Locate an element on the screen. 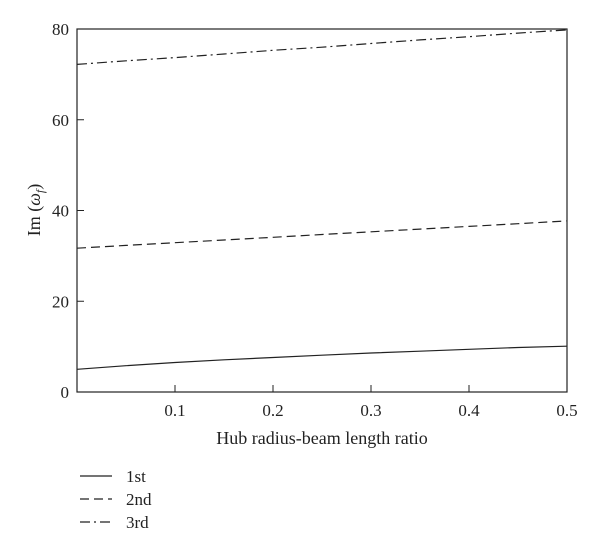 This screenshot has height=552, width=600. legend: 1st 2nd 3rd is located at coordinates (116, 499).